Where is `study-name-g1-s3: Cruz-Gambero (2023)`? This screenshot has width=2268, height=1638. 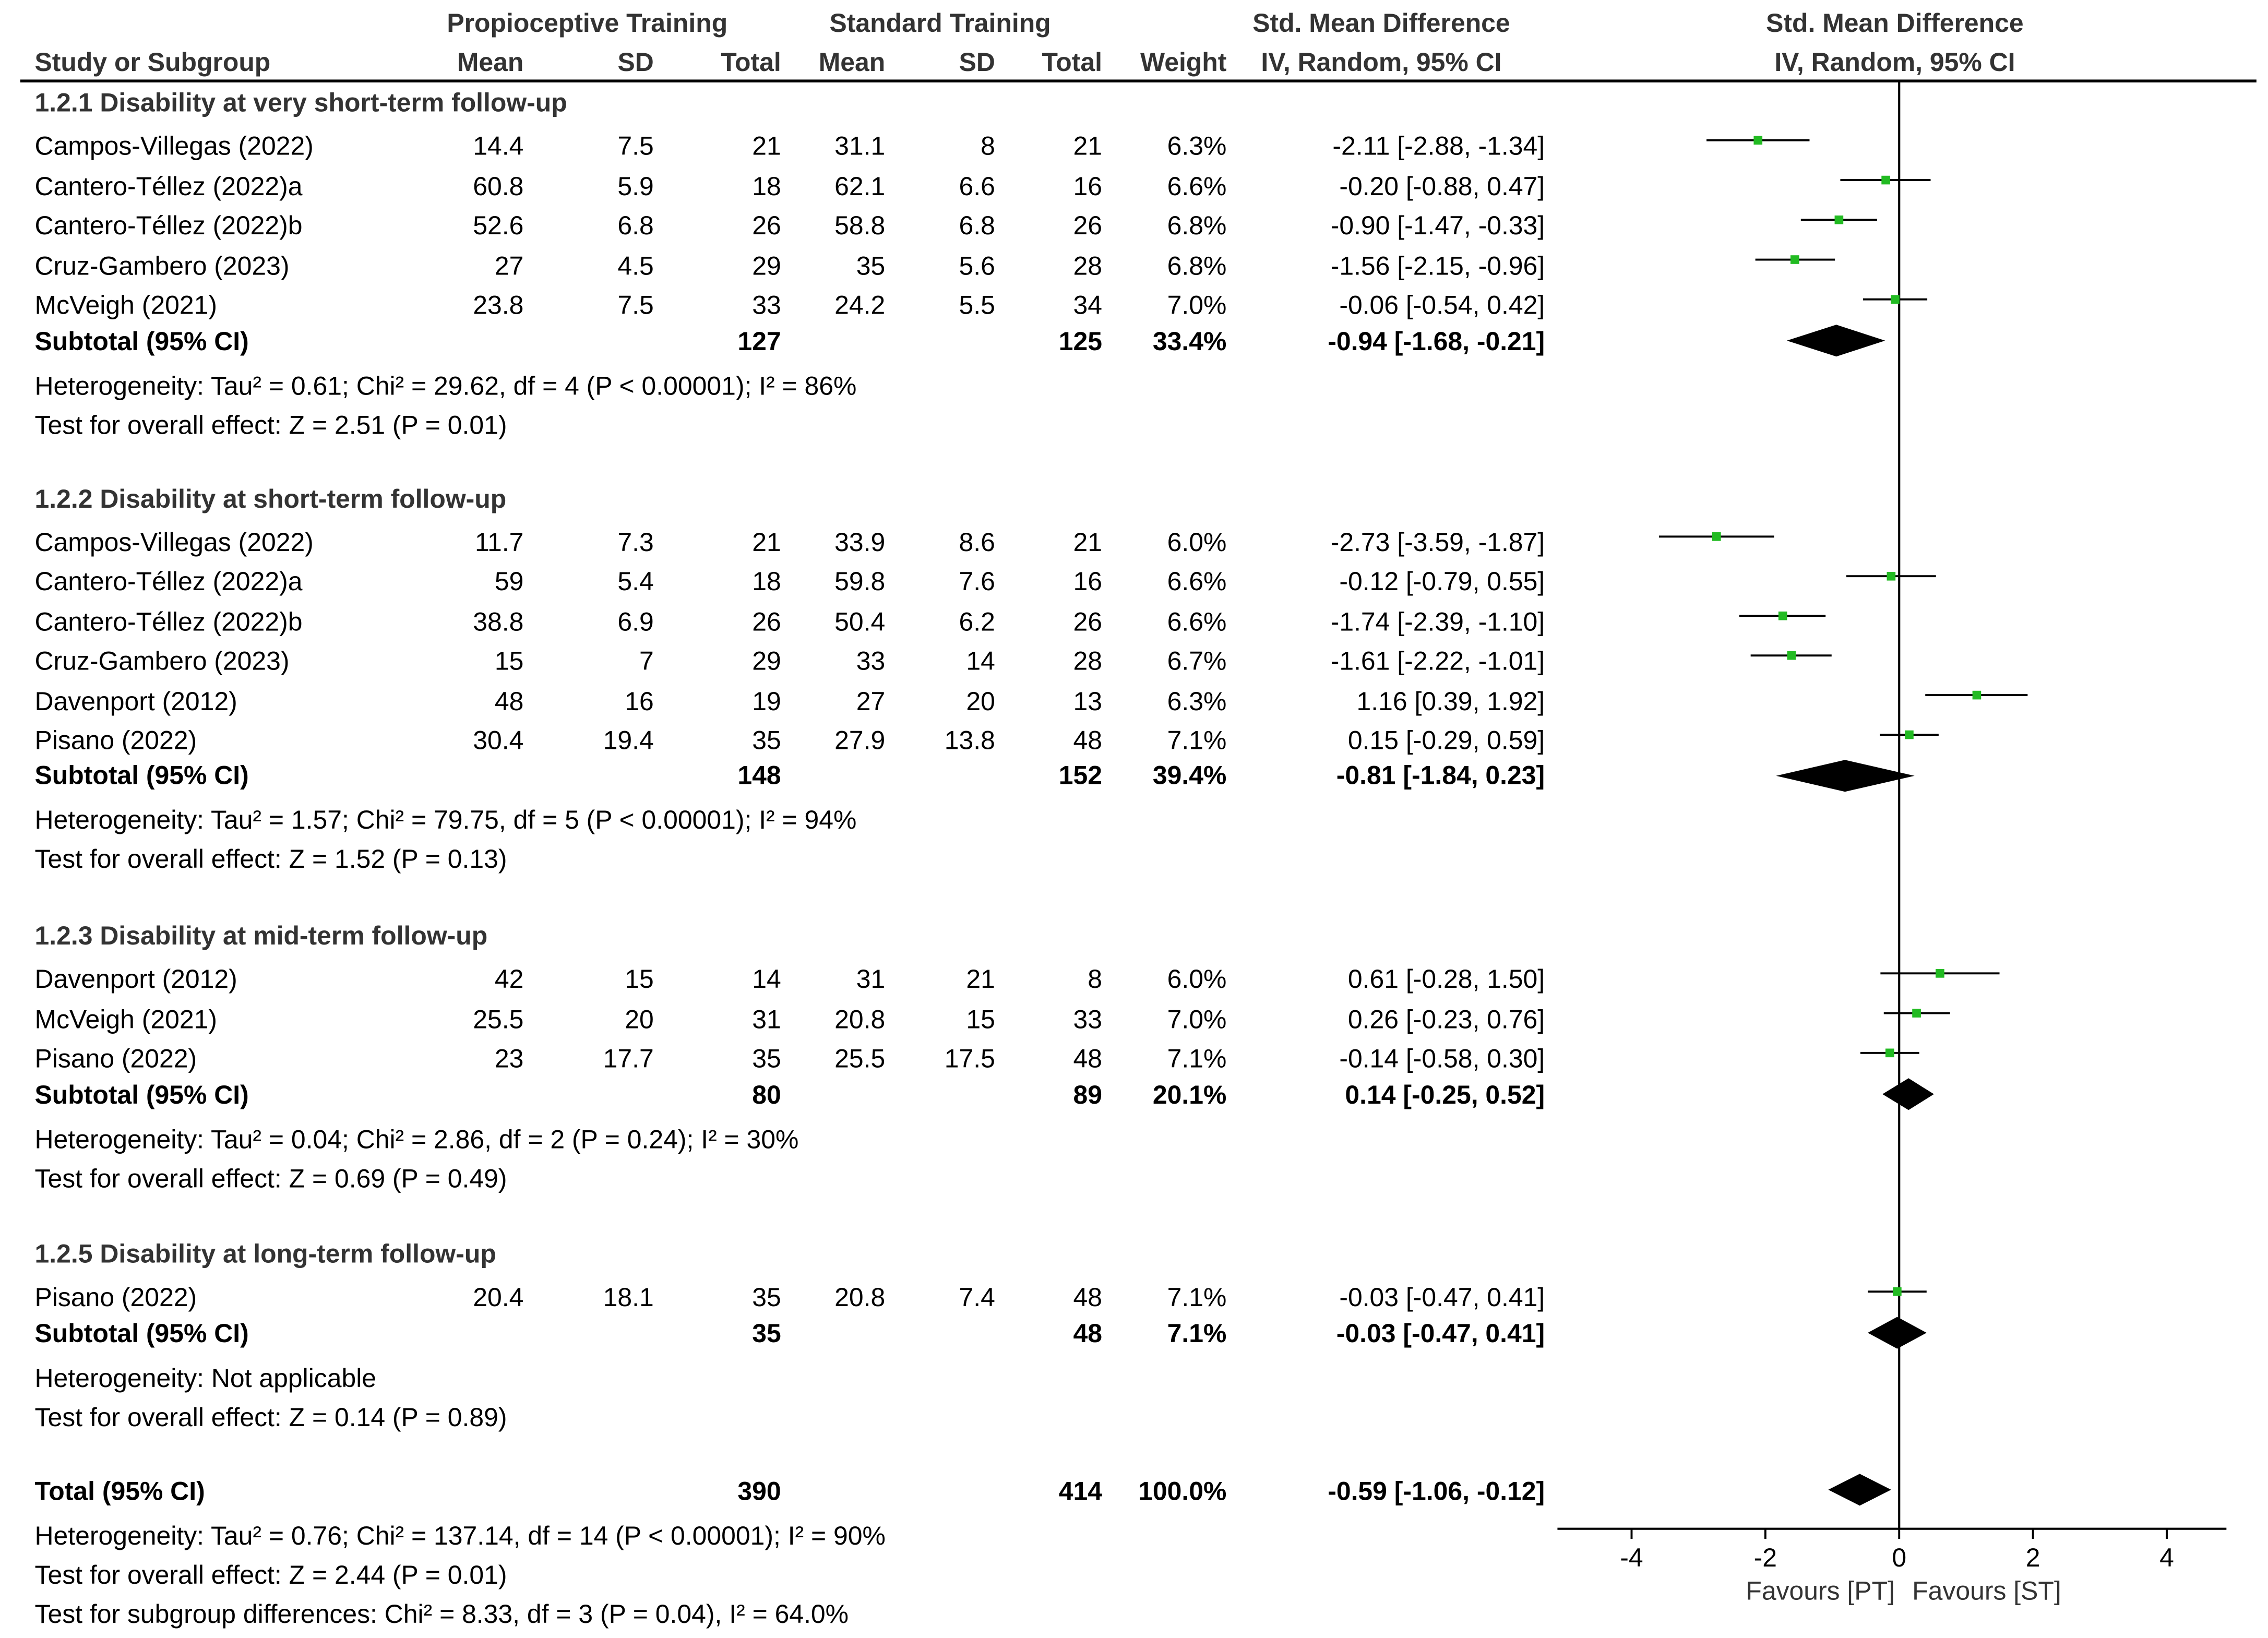
study-name-g1-s3: Cruz-Gambero (2023) is located at coordinates (162, 661).